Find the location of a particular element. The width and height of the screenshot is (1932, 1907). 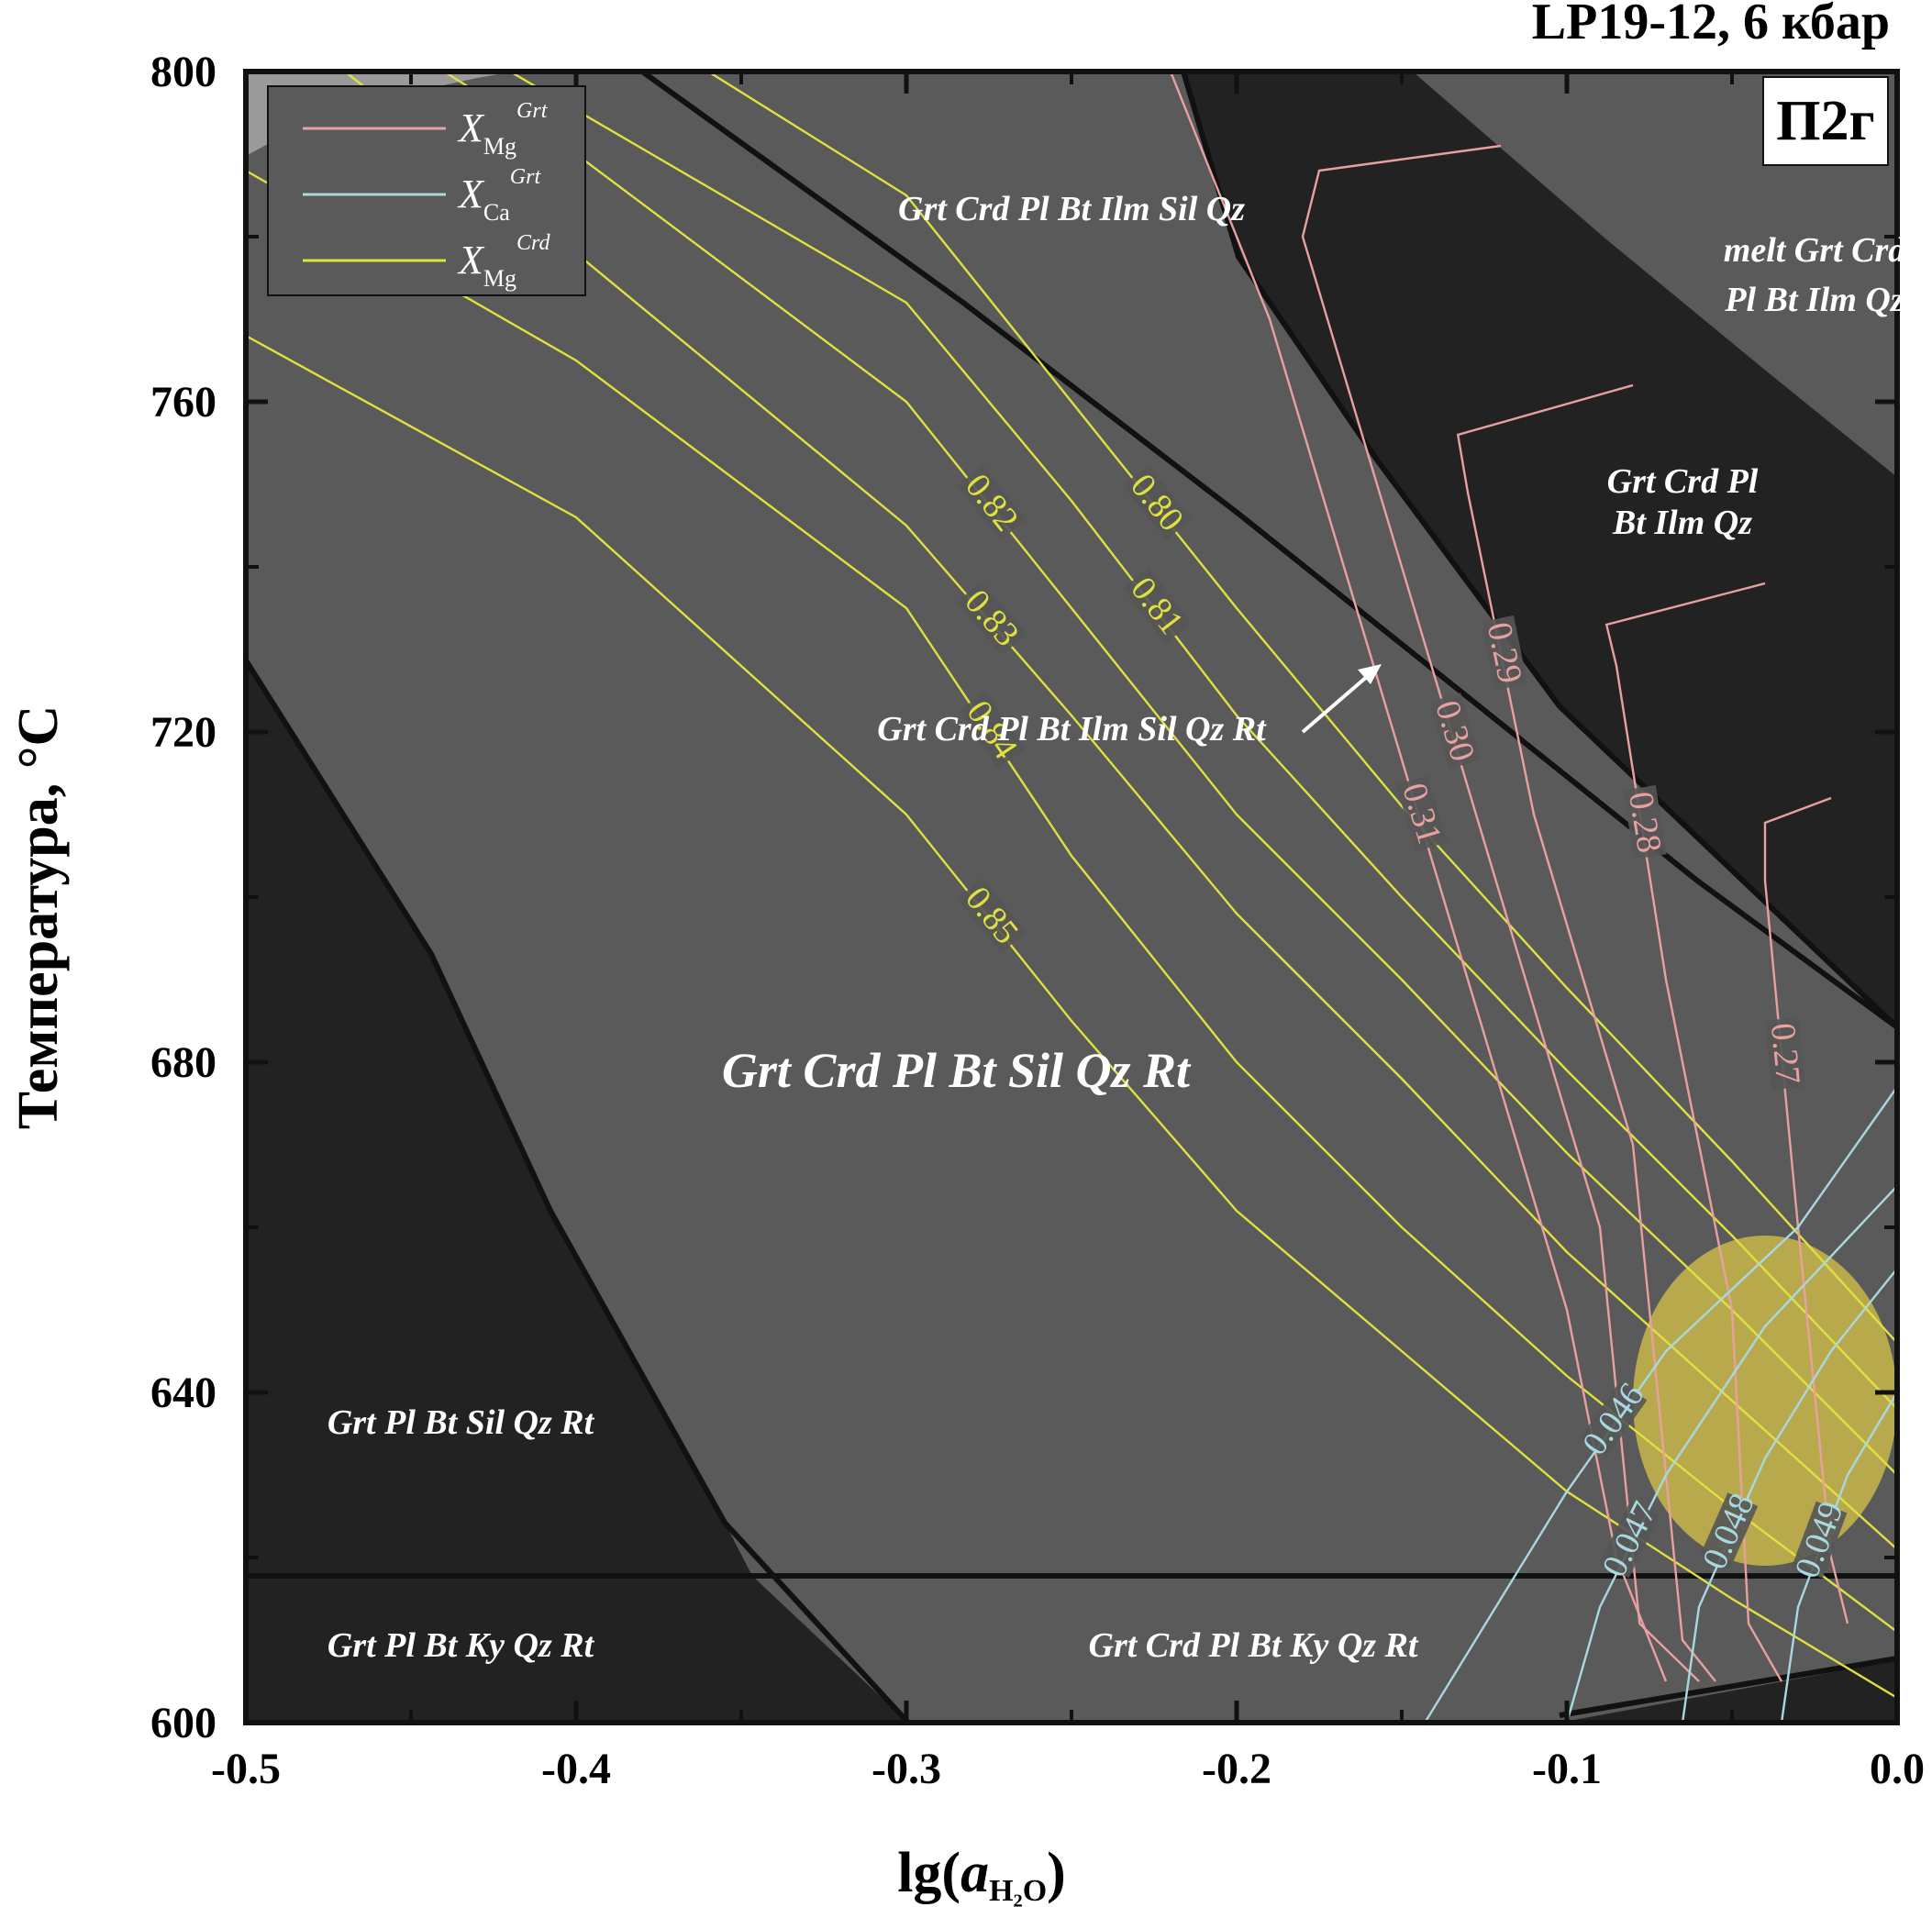

y-axis-title: Температура, °C is located at coordinates (38, 918).